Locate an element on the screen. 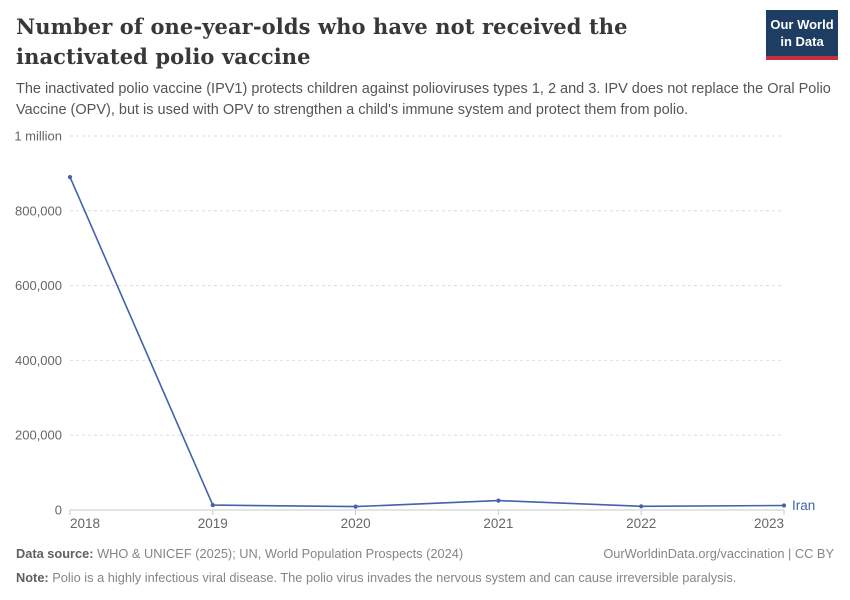 Image resolution: width=850 pixels, height=600 pixels. x-tick-label: 2021 is located at coordinates (498, 523).